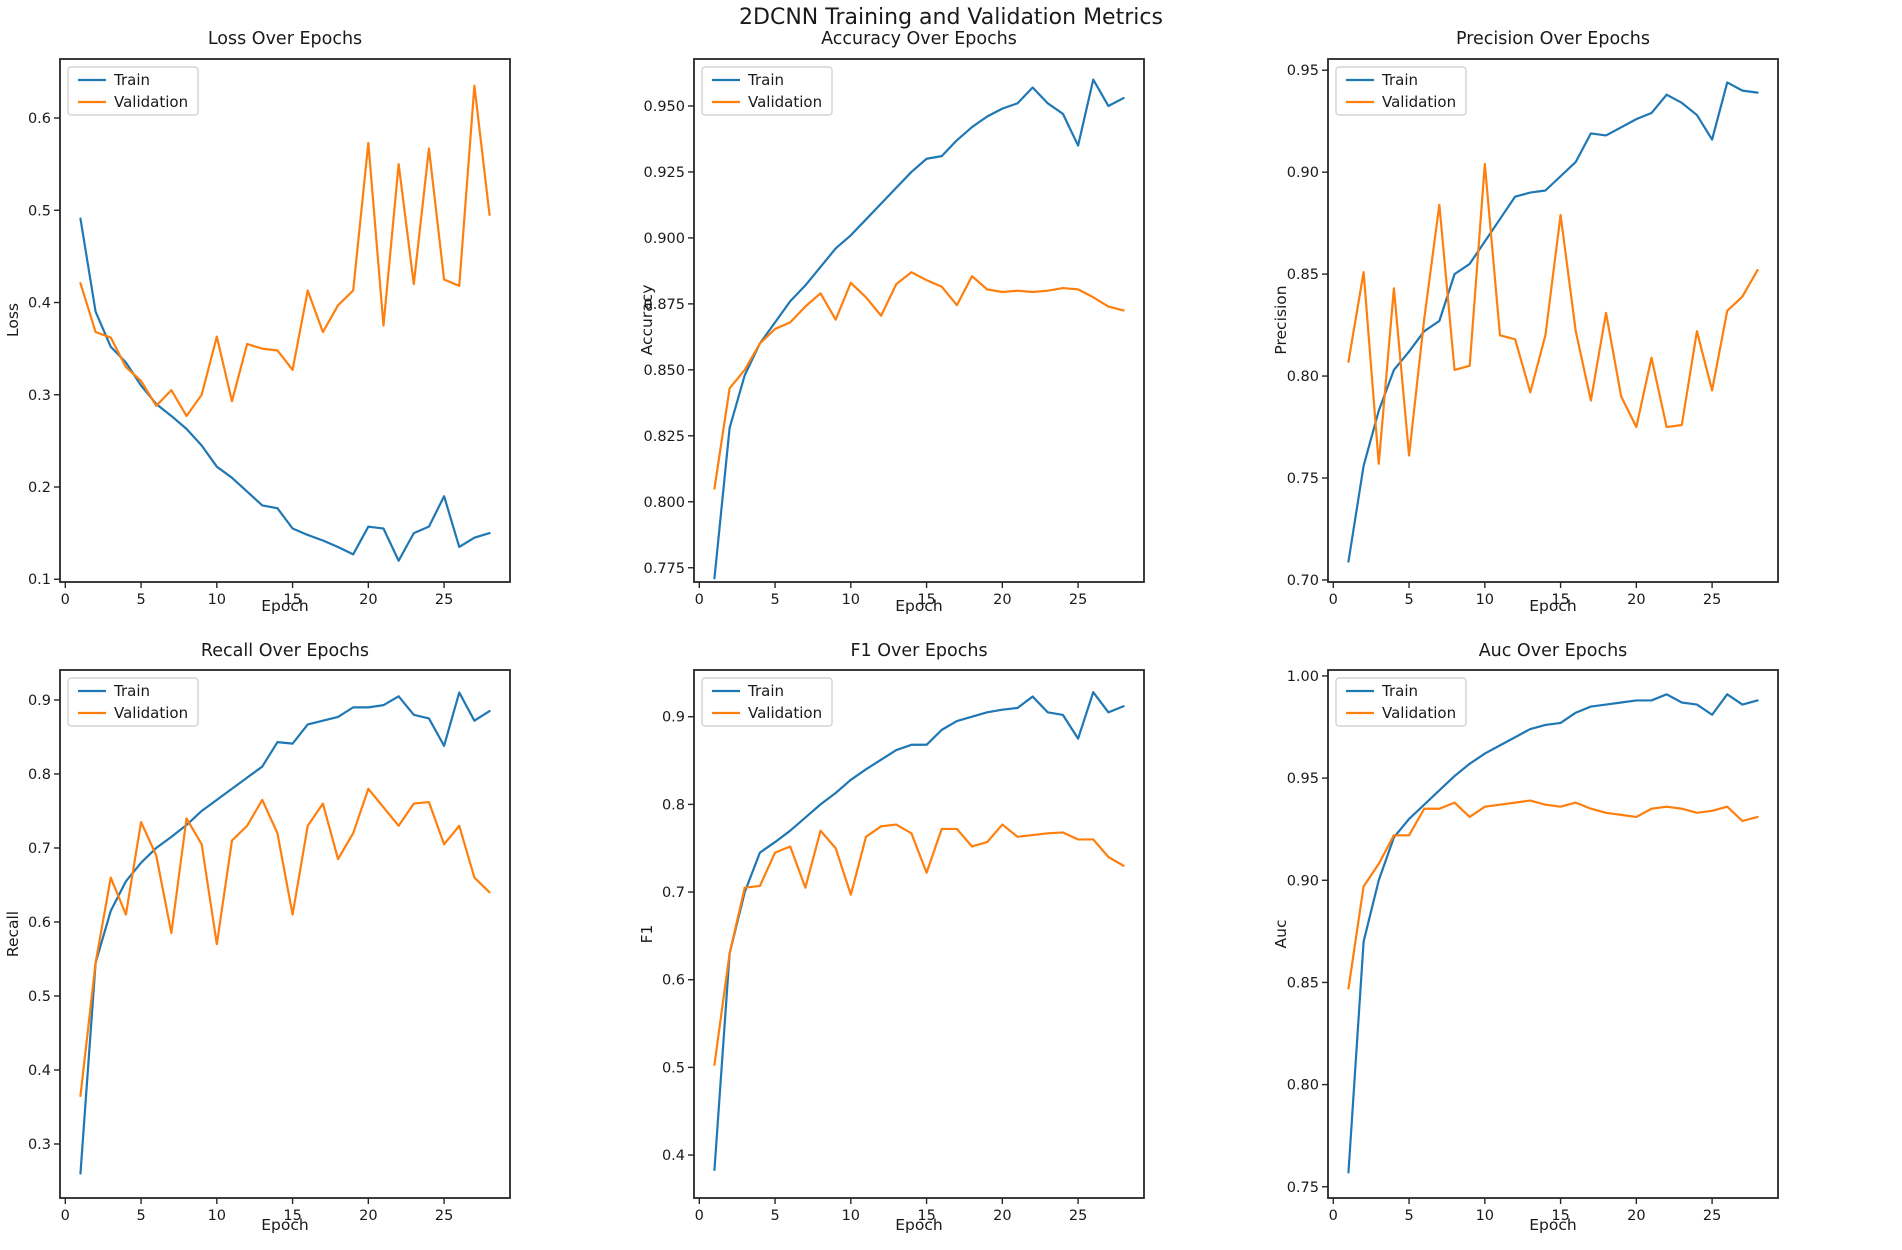 The image size is (1902, 1250). I want to click on y-tick-label: 0.1, so click(39, 580).